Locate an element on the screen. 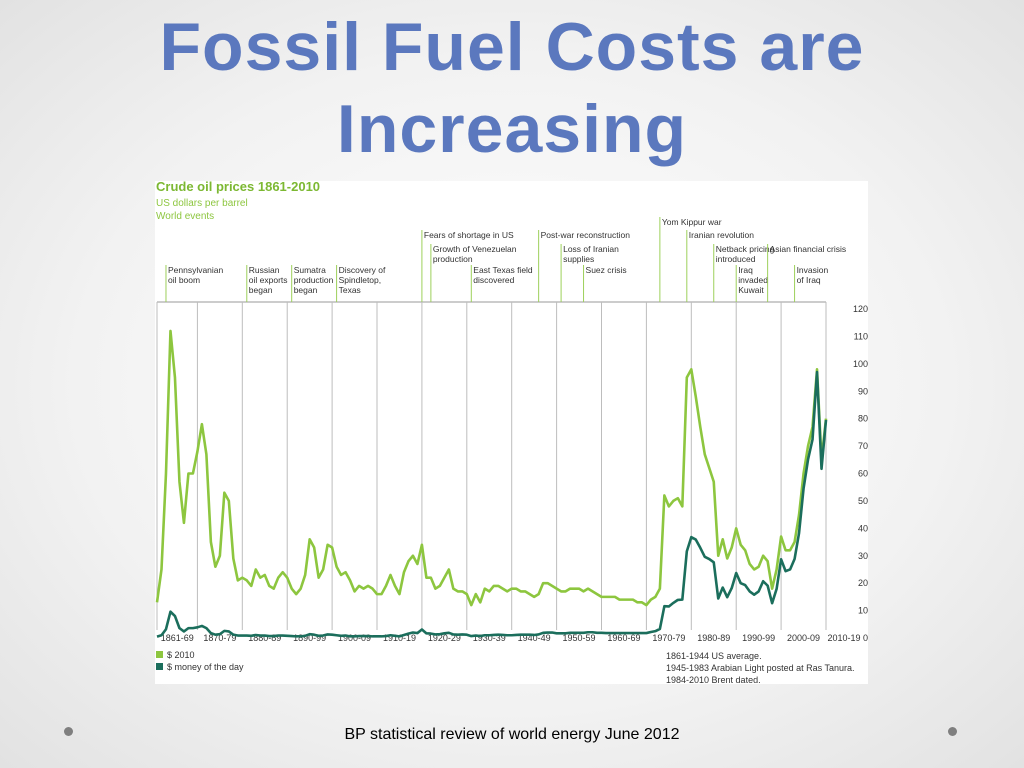  events-heading: World events is located at coordinates (185, 216).